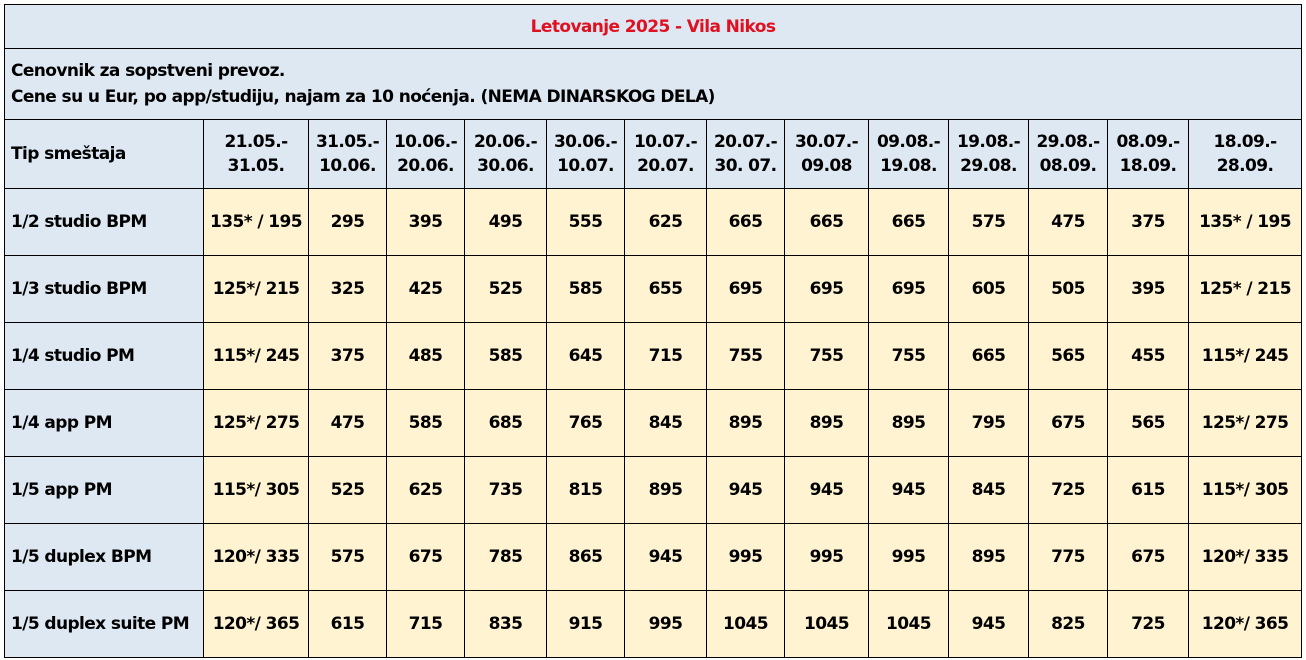 The height and width of the screenshot is (660, 1306). What do you see at coordinates (104, 490) in the screenshot?
I see `row-label: 1/5 app PM` at bounding box center [104, 490].